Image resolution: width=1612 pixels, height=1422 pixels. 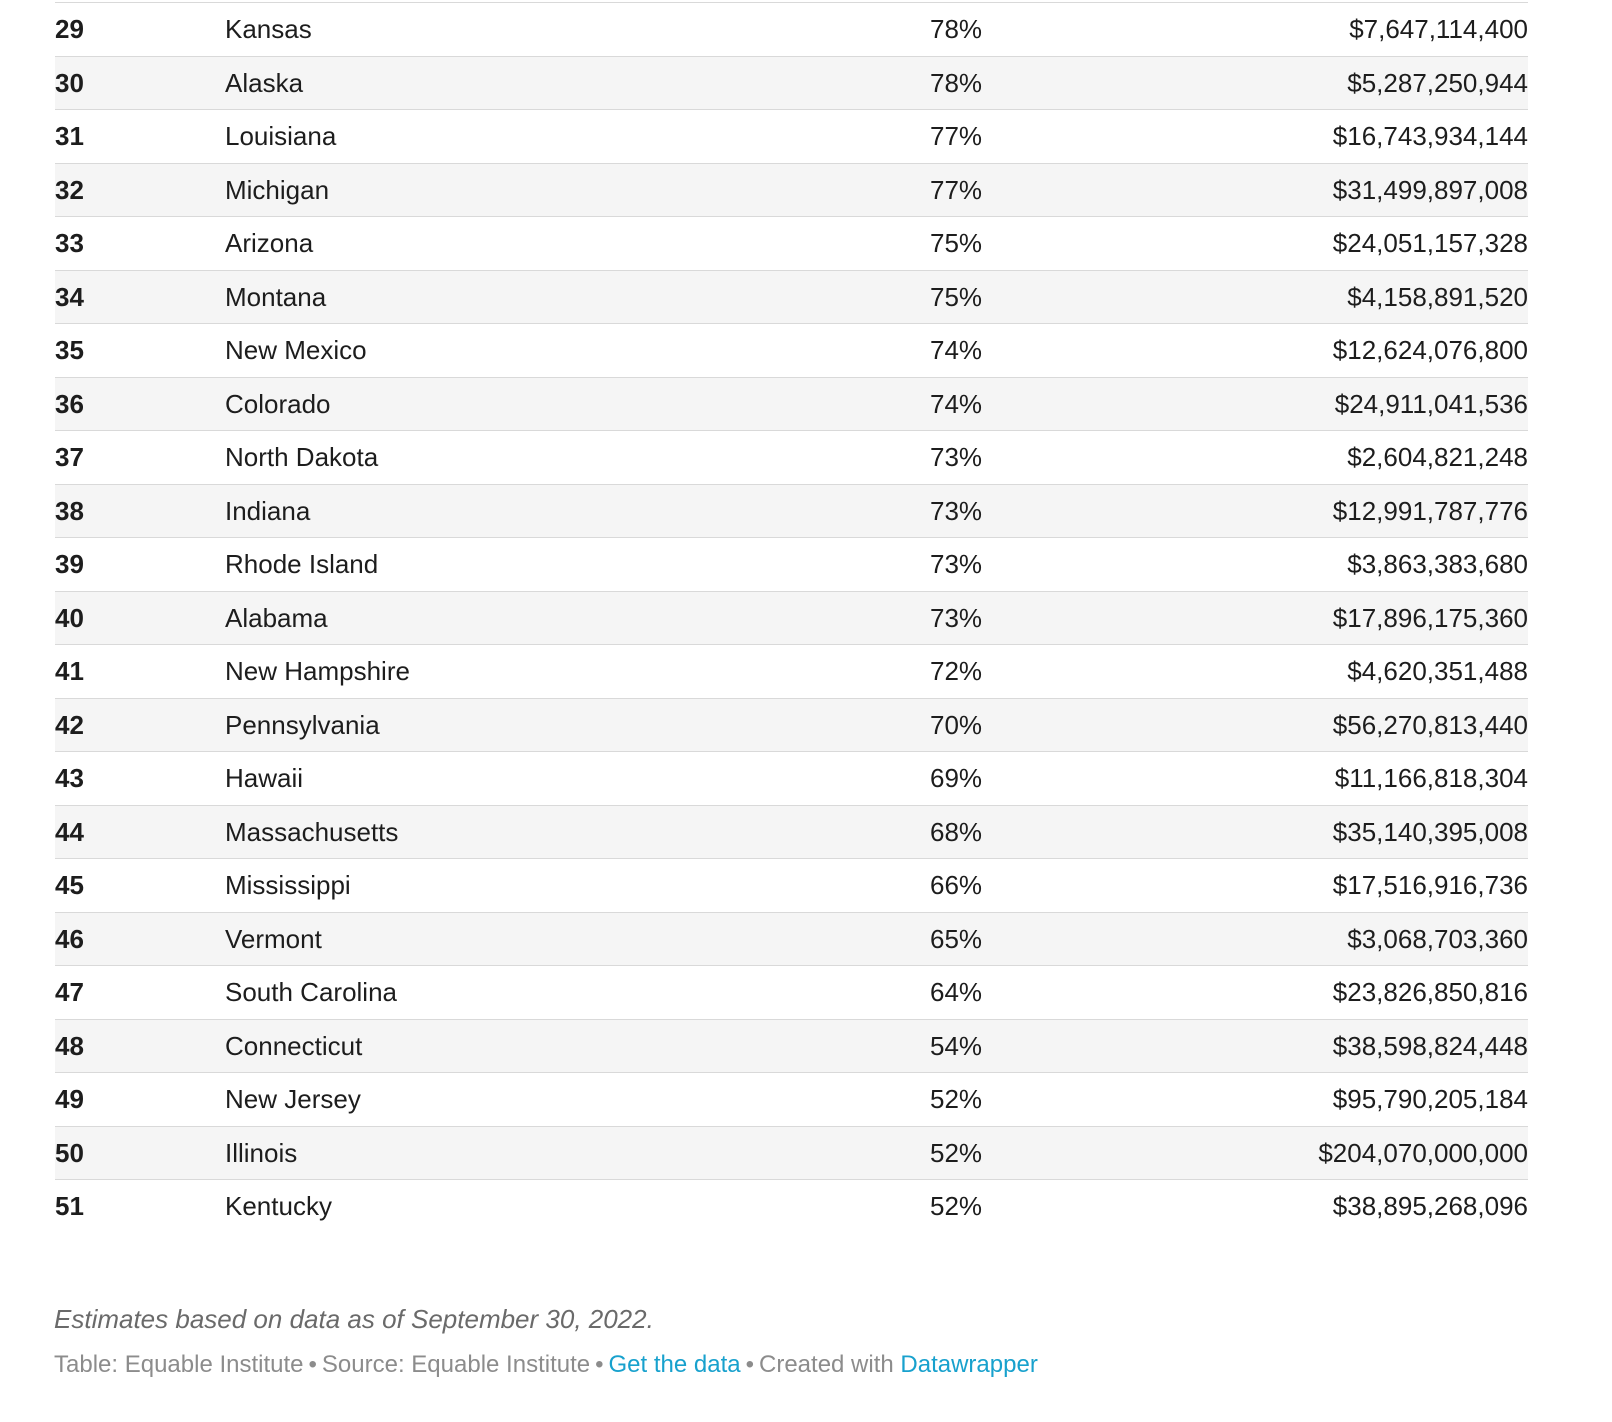 What do you see at coordinates (1289, 1045) in the screenshot?
I see `unfunded-amount-cell: $38,598,824,448` at bounding box center [1289, 1045].